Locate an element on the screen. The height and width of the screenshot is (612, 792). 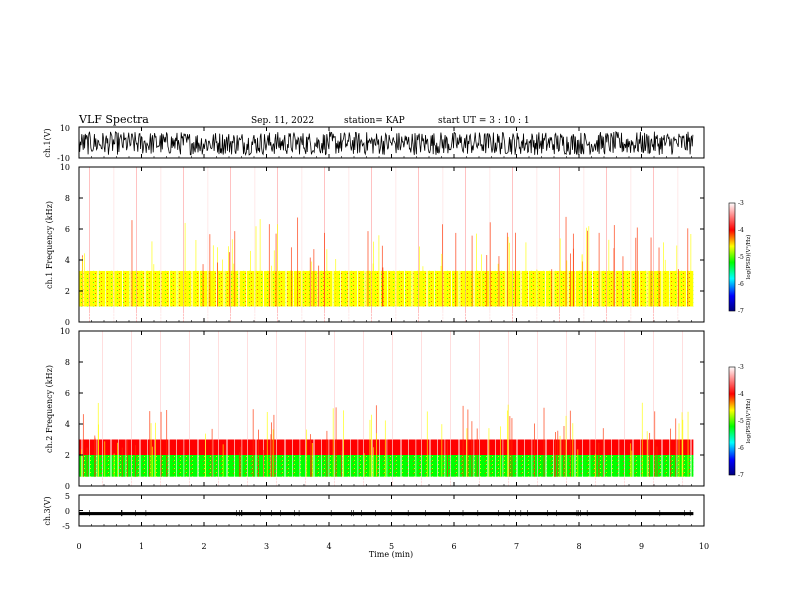
ch1-colorbar: -3 -4 -5 -6 -7 log(PSD)(V²/Hz) is located at coordinates (740, 257).